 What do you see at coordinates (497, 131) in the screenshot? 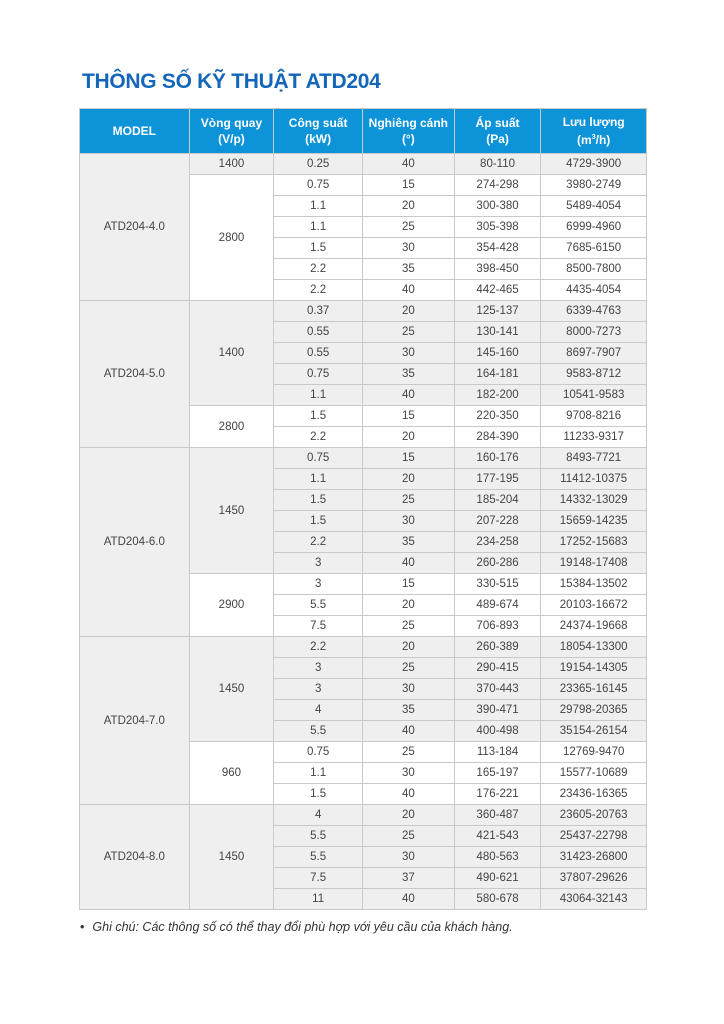
I see `header-pressure: Áp suất (Pa)` at bounding box center [497, 131].